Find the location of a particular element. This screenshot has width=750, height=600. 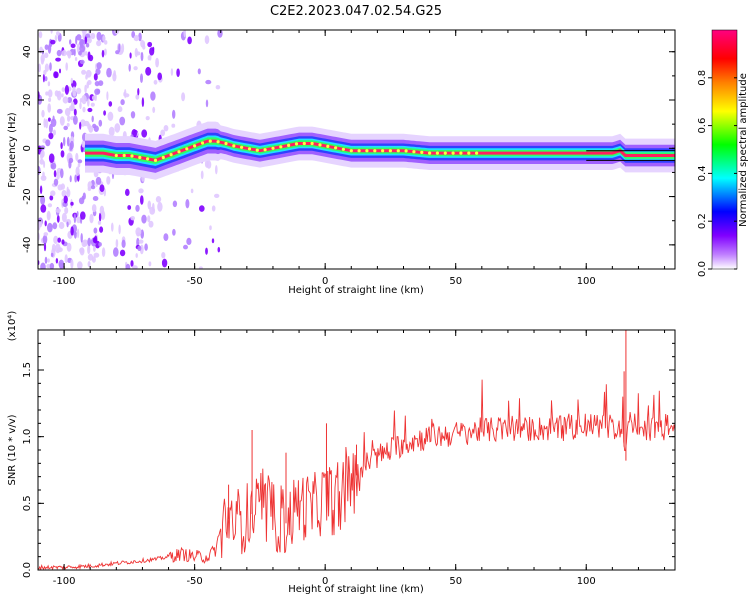

y-tick-label: 20 is located at coordinates (27, 100).